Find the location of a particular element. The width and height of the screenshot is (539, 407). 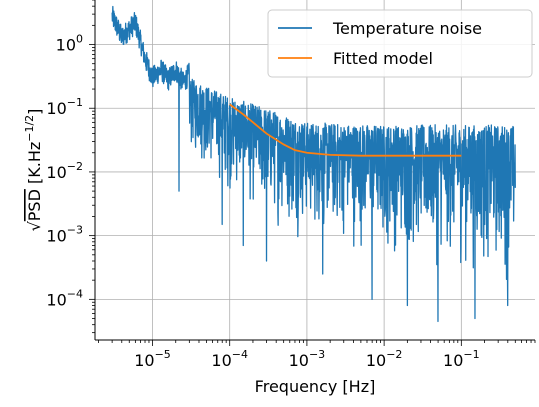

x-axis-label: Frequency [Hz] is located at coordinates (315, 386).